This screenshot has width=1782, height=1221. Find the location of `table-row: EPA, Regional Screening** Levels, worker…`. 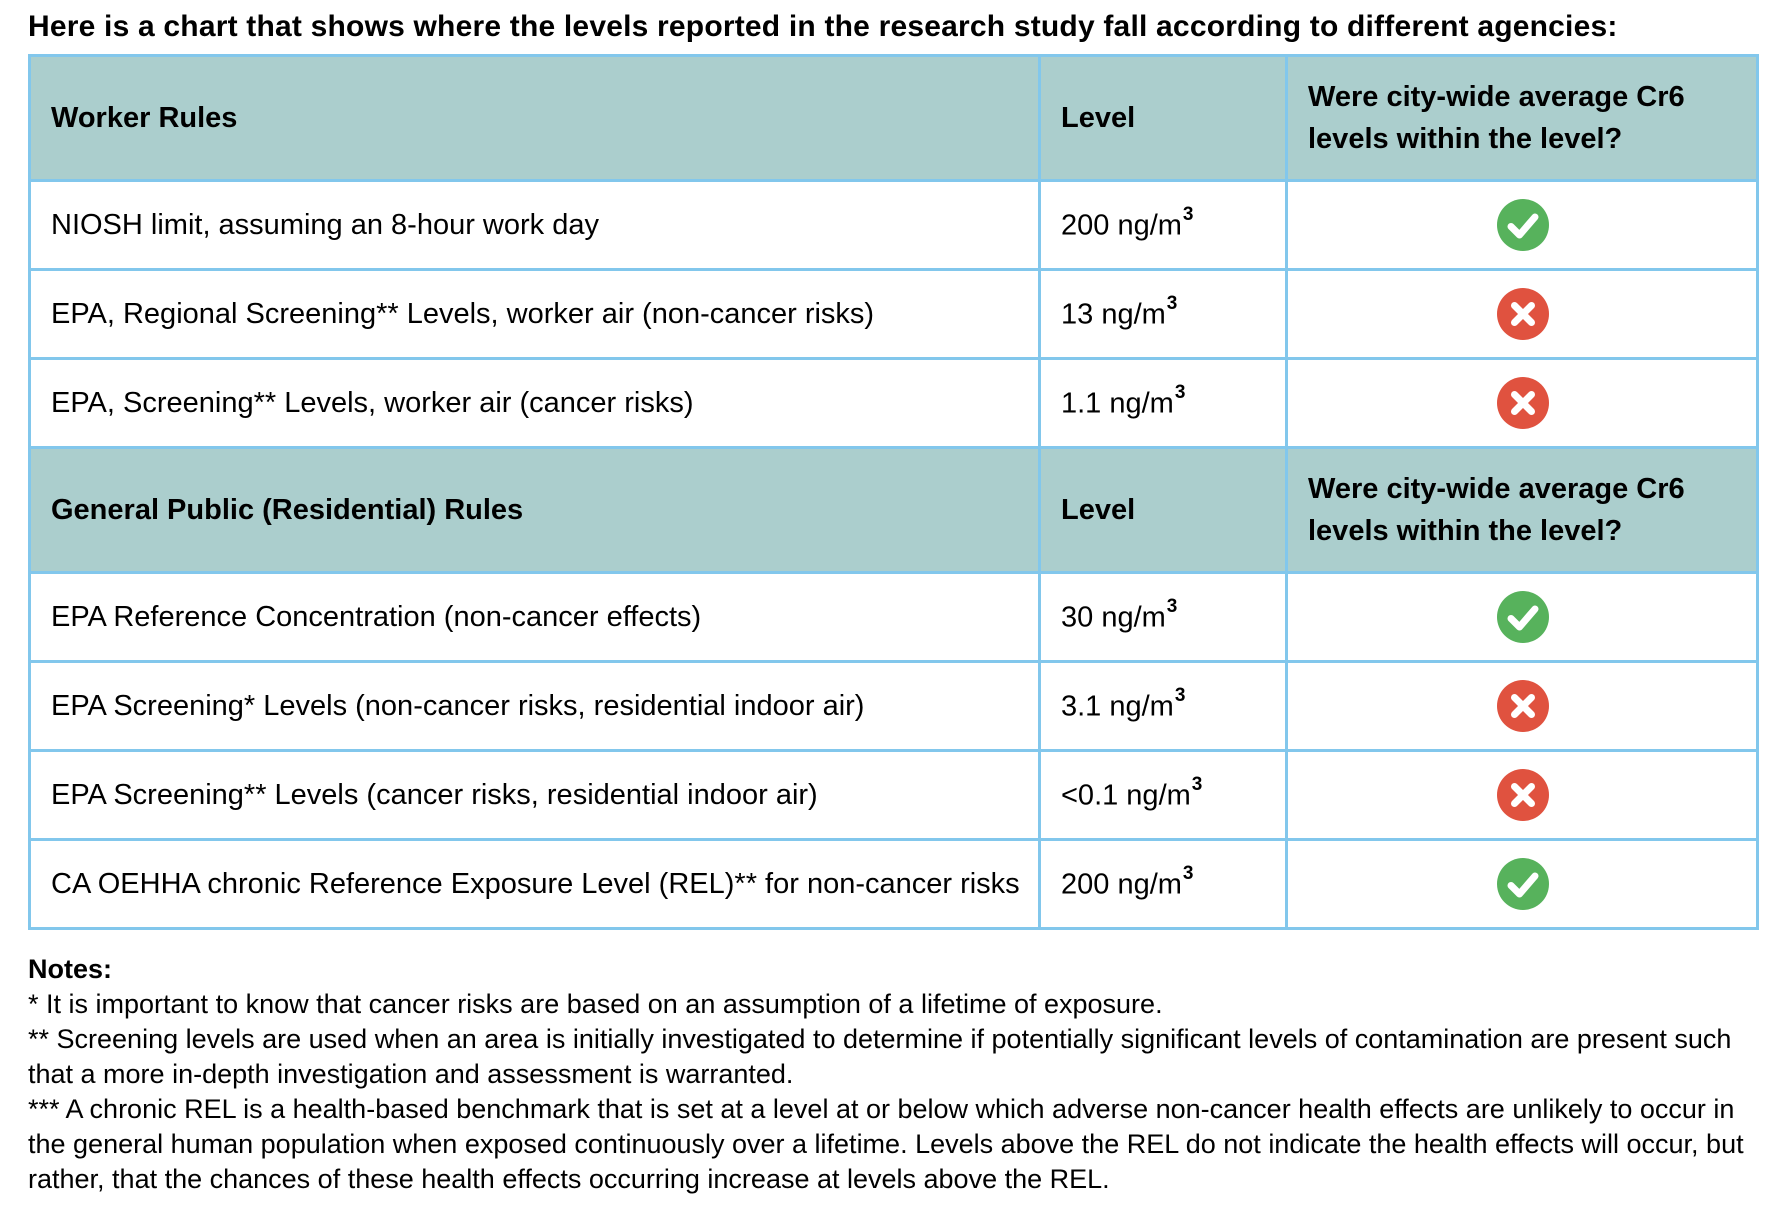

table-row: EPA, Regional Screening** Levels, worker… is located at coordinates (893, 314).